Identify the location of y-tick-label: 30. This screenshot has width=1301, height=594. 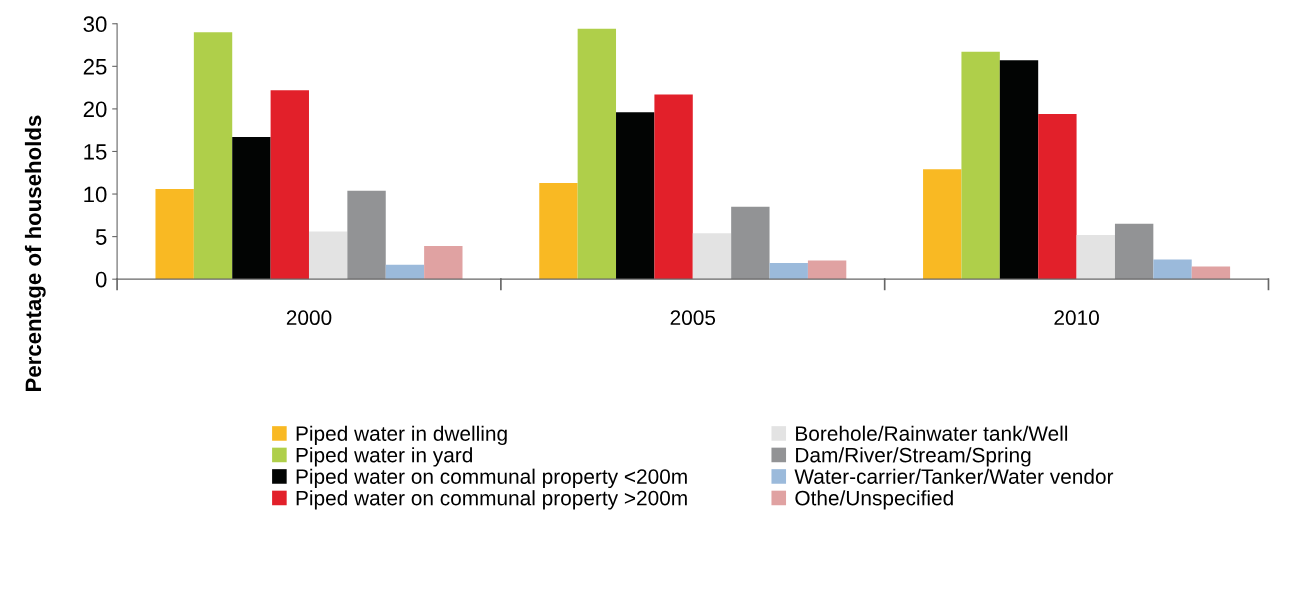
(95, 24).